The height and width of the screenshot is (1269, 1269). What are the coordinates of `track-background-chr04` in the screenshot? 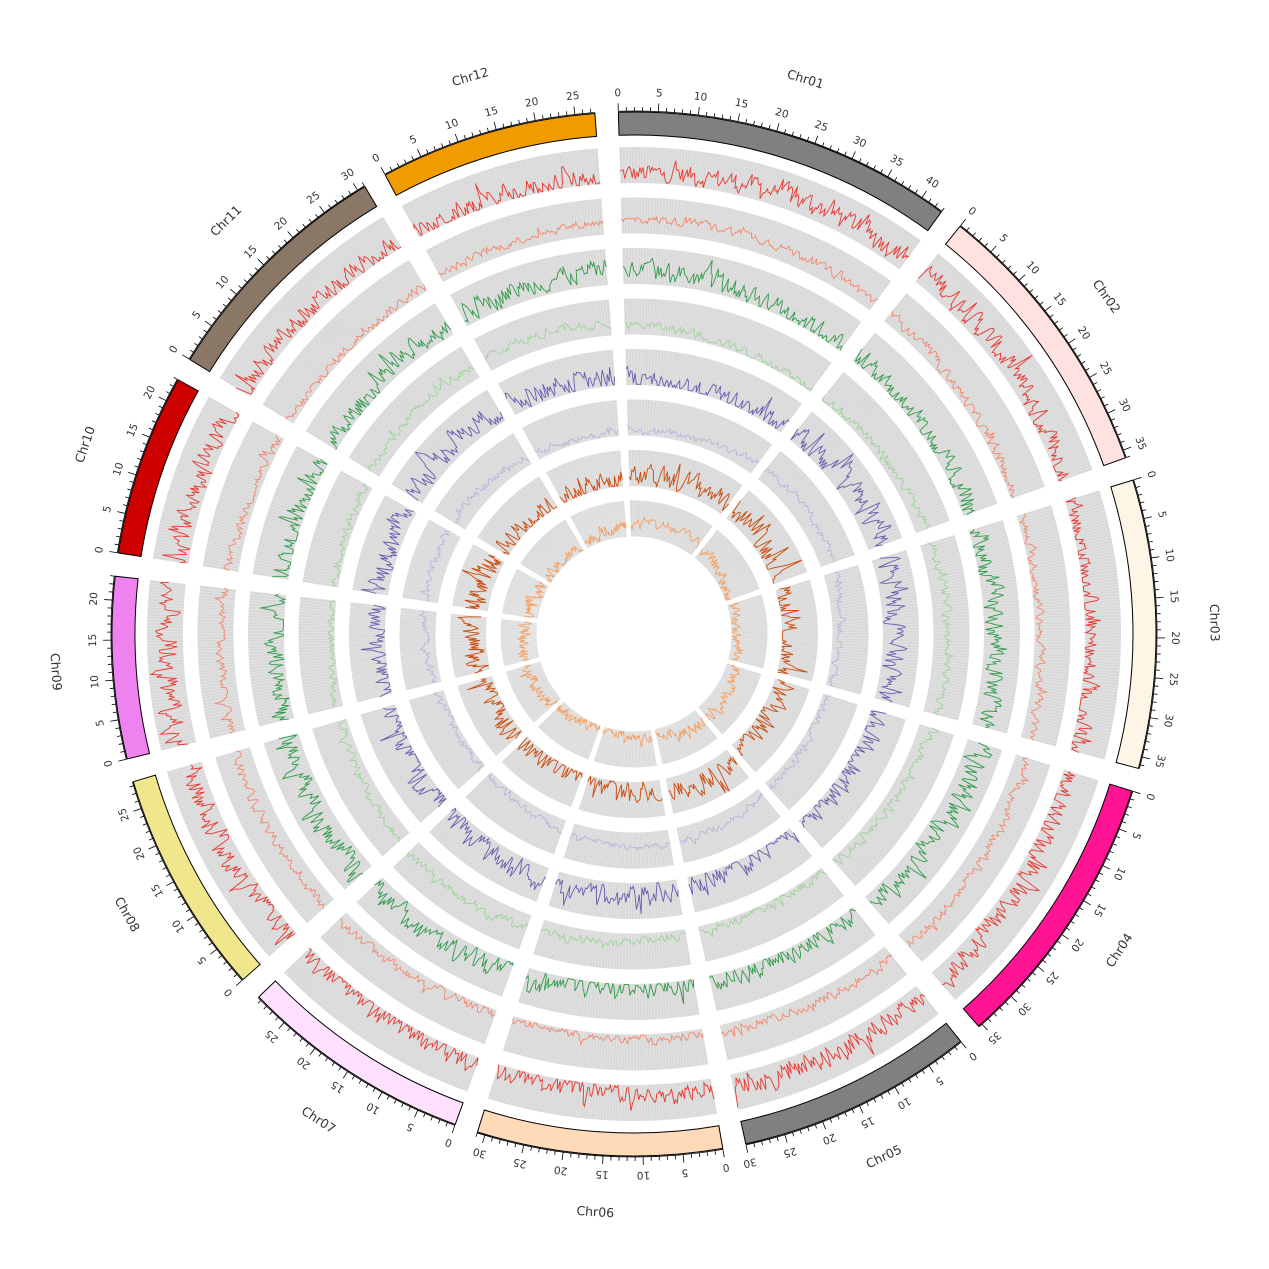 It's located at (892, 805).